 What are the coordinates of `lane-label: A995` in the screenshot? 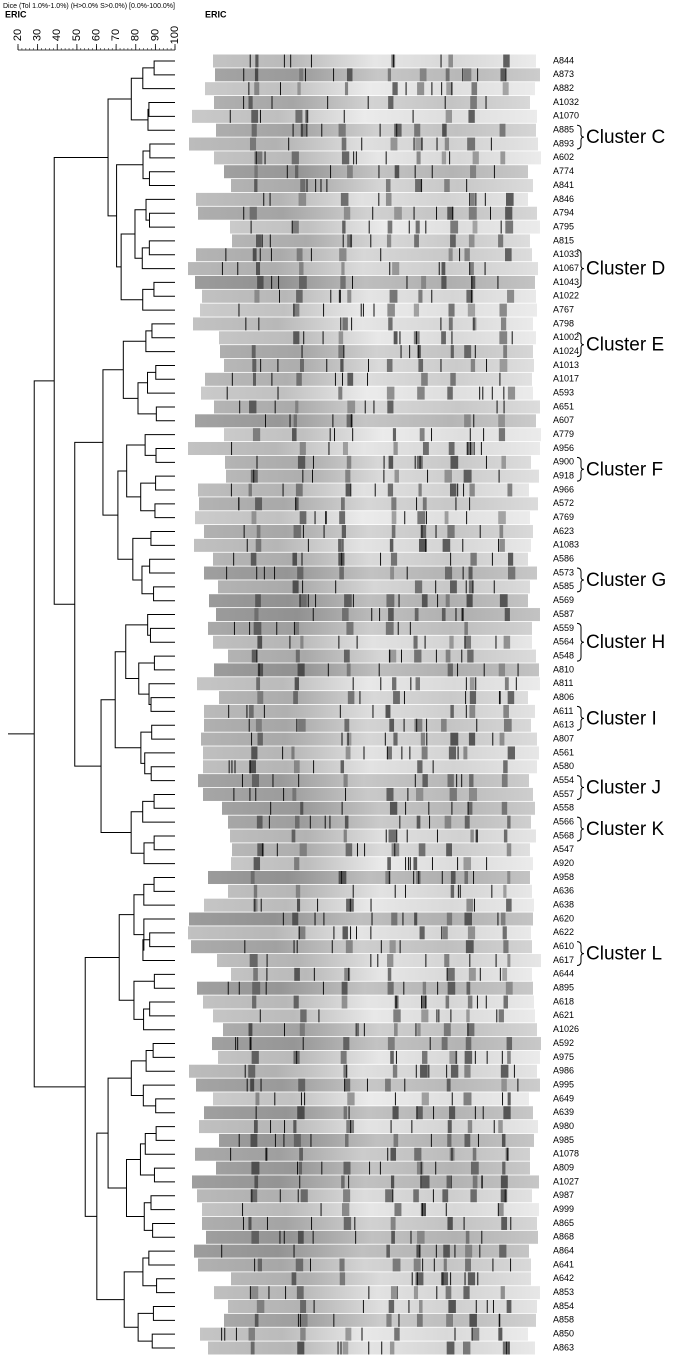 It's located at (563, 1084).